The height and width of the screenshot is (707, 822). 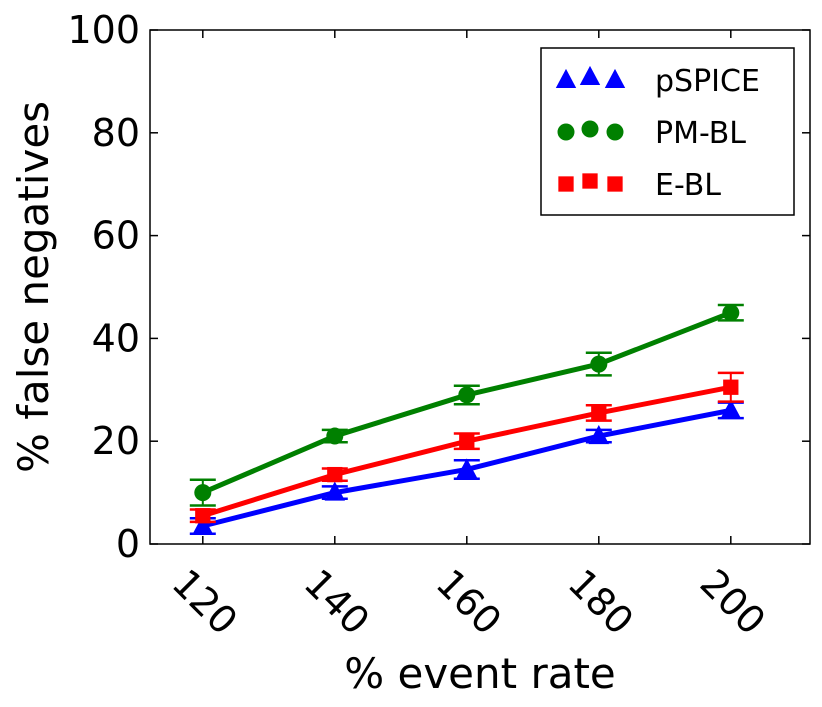 I want to click on x-axis-title: % event rate, so click(x=480, y=673).